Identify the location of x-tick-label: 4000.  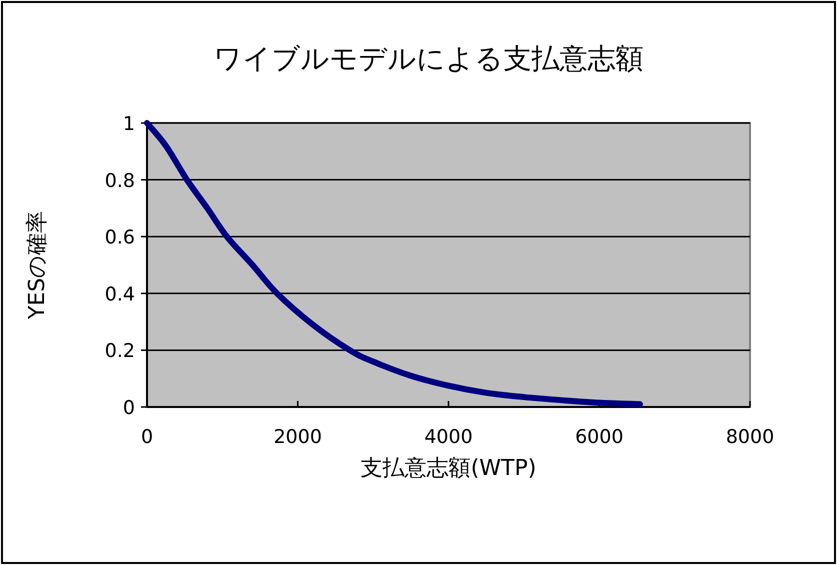
(448, 437).